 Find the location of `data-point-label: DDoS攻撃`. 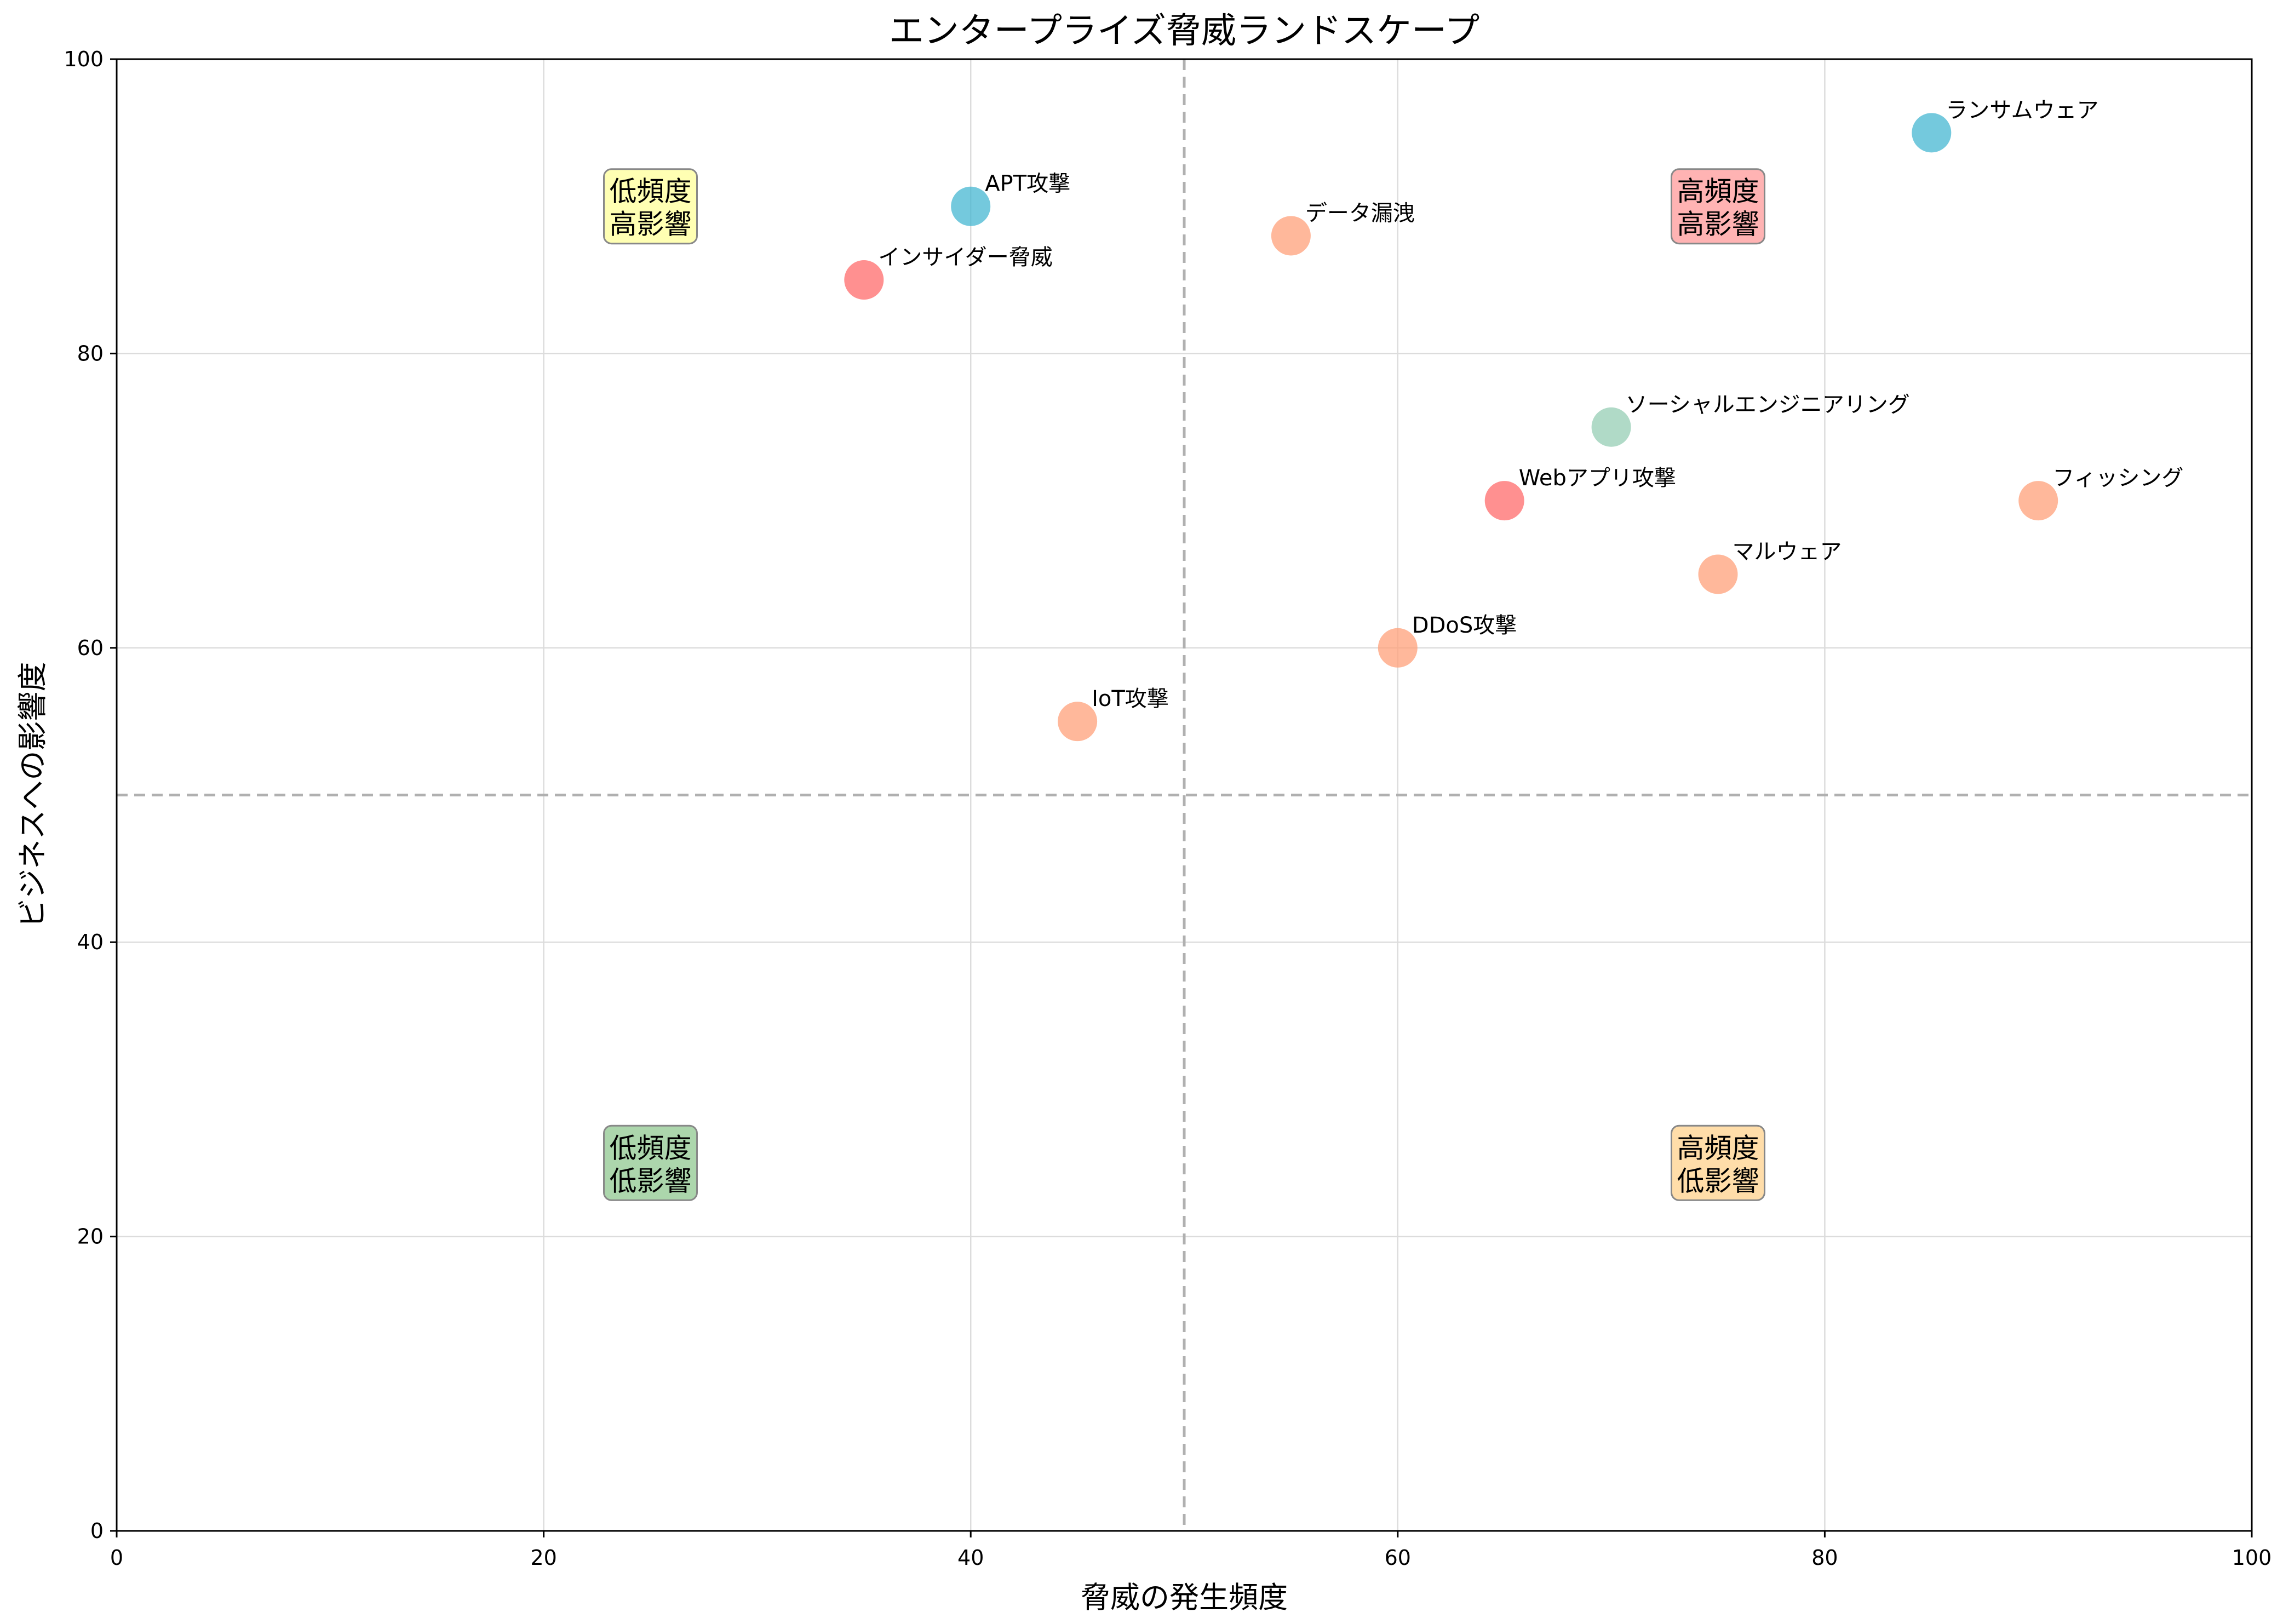

data-point-label: DDoS攻撃 is located at coordinates (1464, 625).